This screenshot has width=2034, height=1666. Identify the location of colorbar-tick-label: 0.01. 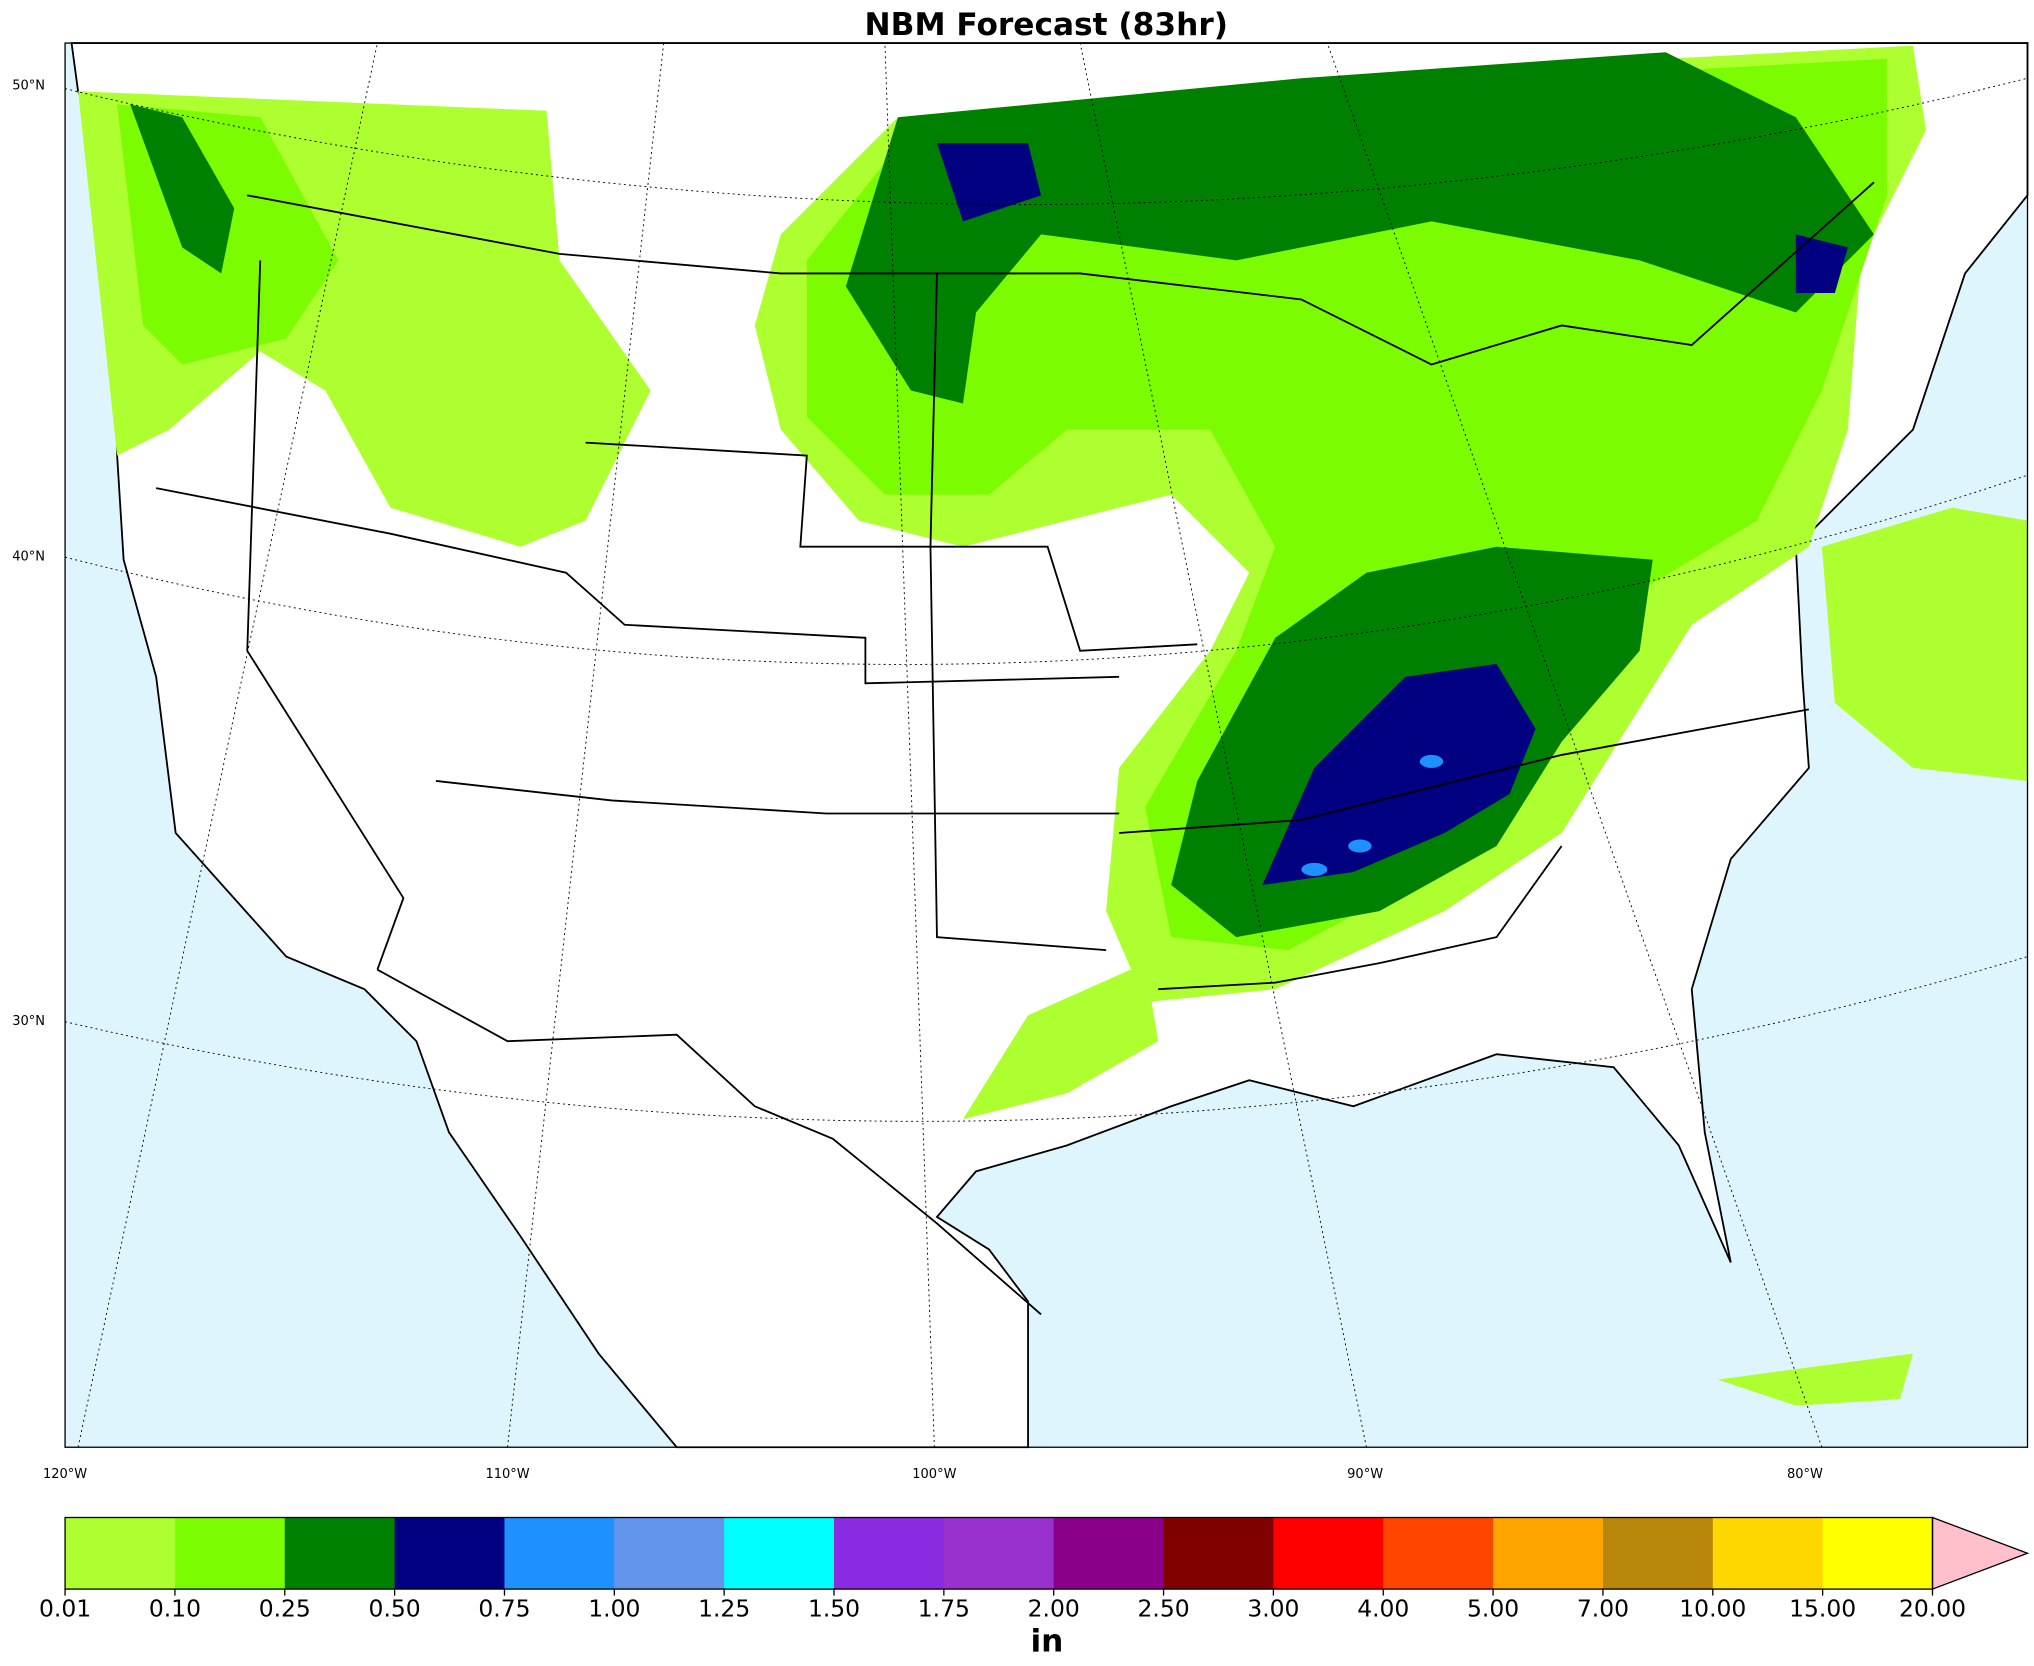
(65, 1608).